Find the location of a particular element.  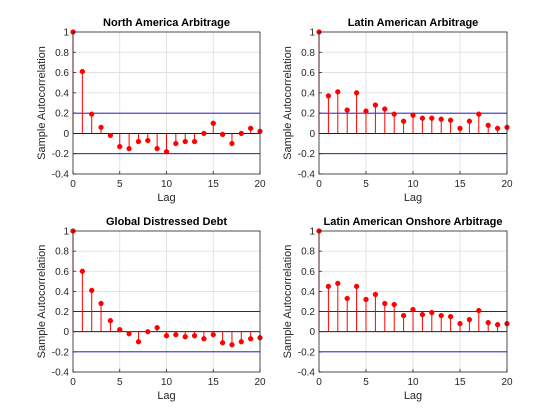

y-axis-label: Sample Autocorrelation is located at coordinates (42, 302).